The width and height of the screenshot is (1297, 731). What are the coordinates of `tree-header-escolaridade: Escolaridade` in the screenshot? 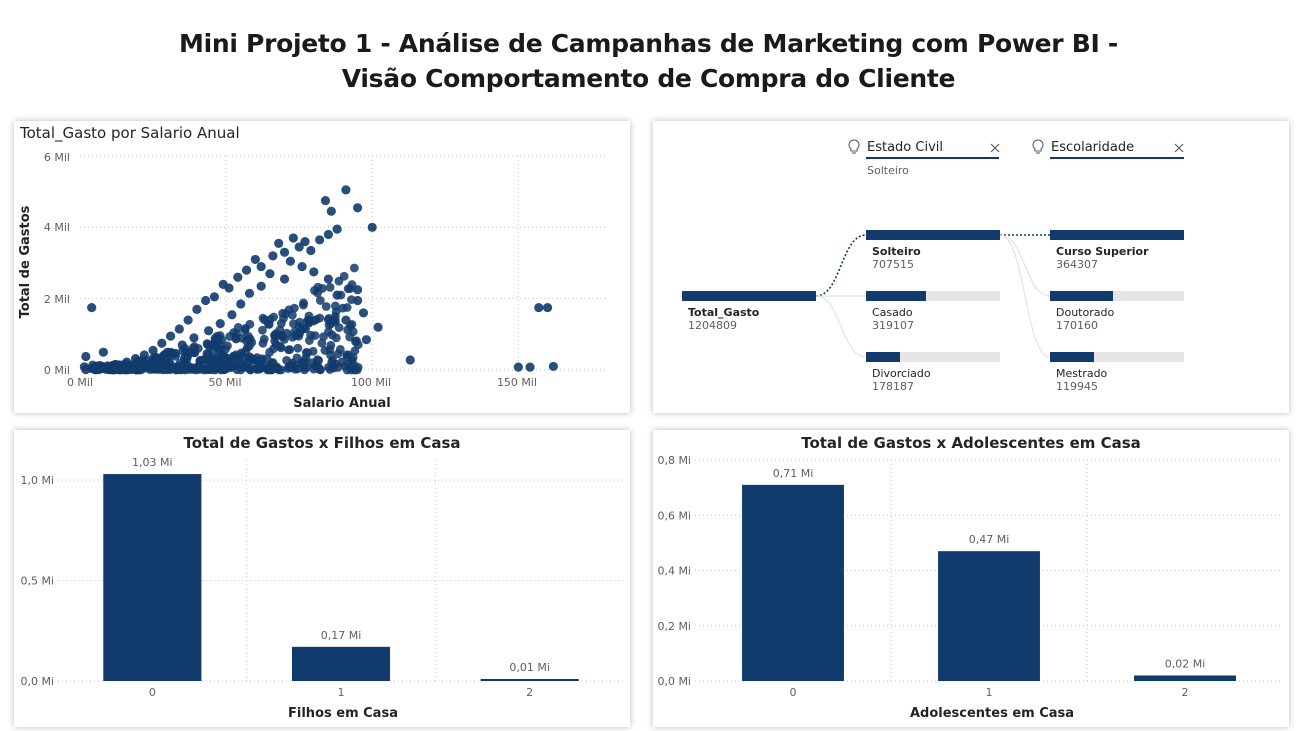 It's located at (1108, 149).